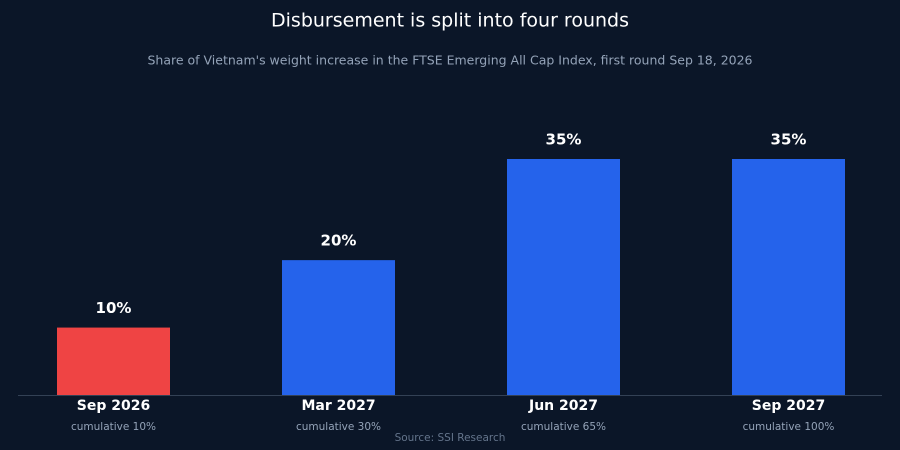  I want to click on x-tick-label: Sep 2026, so click(113, 406).